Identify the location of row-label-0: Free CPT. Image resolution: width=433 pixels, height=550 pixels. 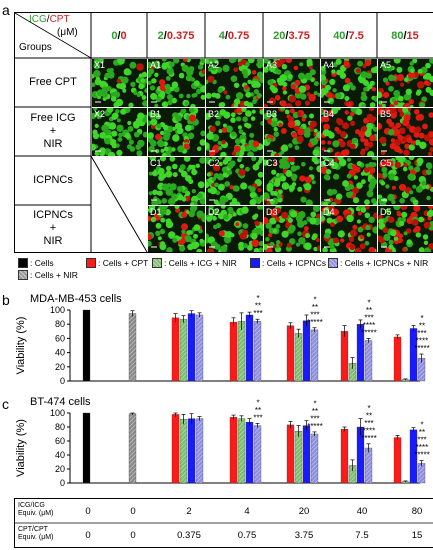
(53, 82).